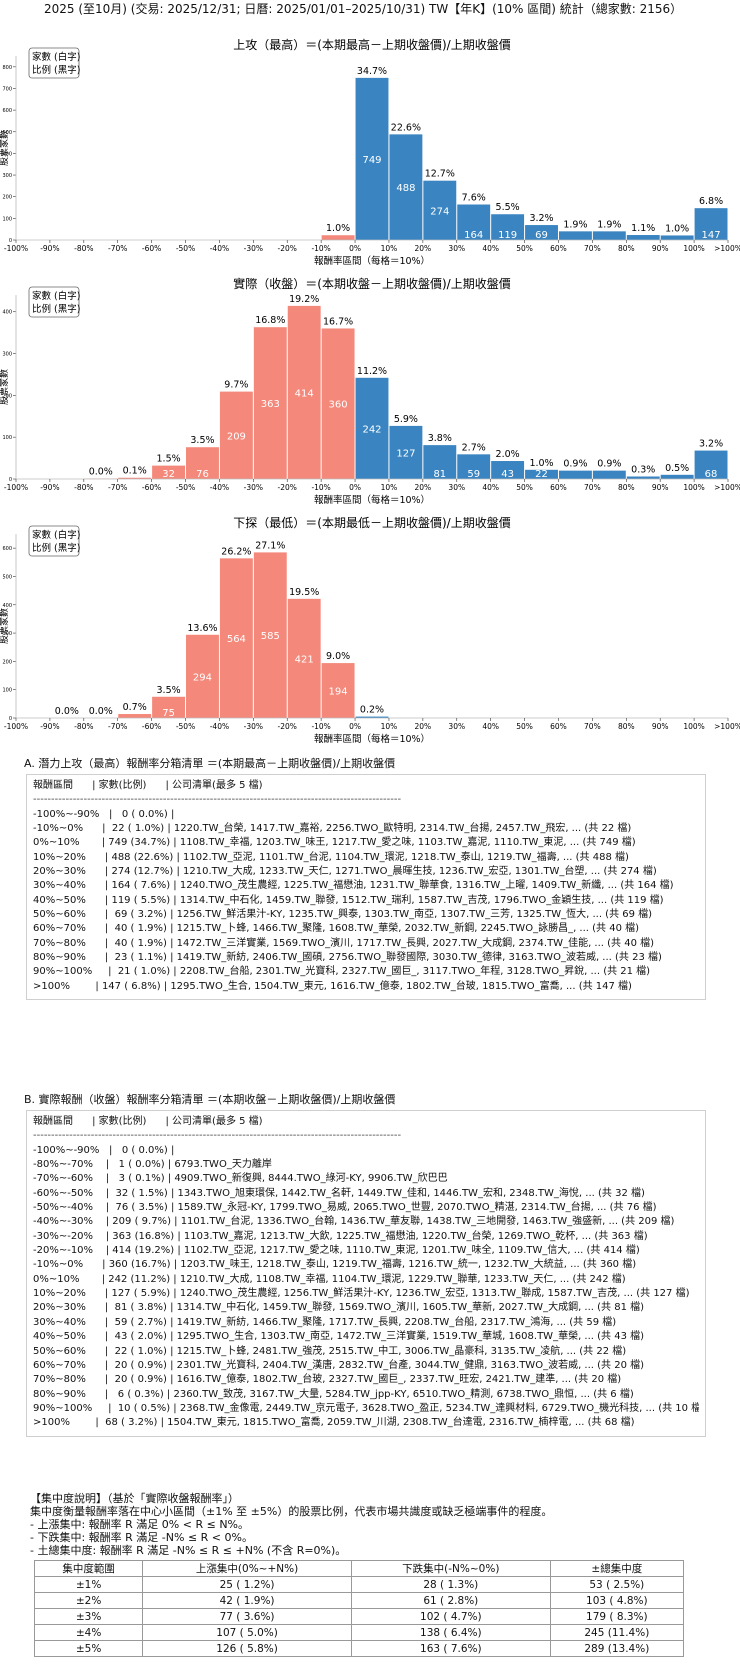 This screenshot has width=740, height=1666. Describe the element at coordinates (247, 1568) in the screenshot. I see `concentration-header: 上漲集中(0%~+N%)` at that location.